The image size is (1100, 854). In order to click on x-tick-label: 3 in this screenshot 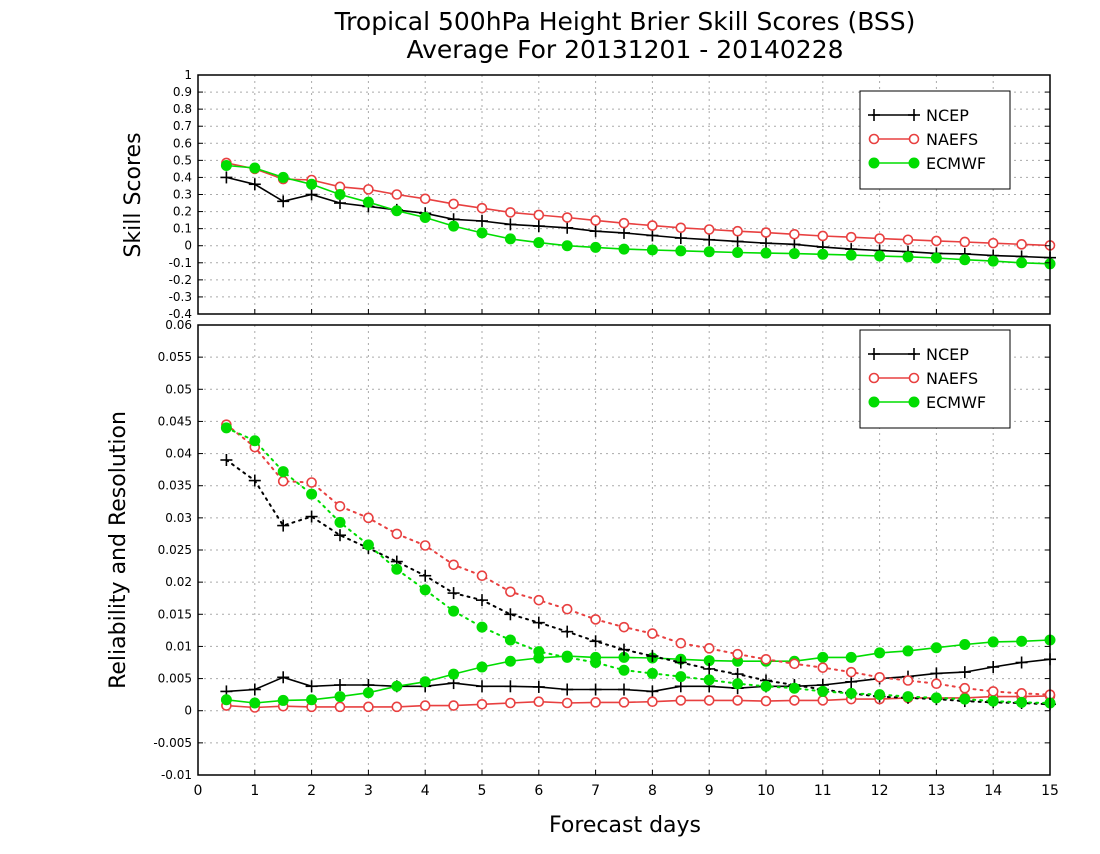, I will do `click(368, 791)`.